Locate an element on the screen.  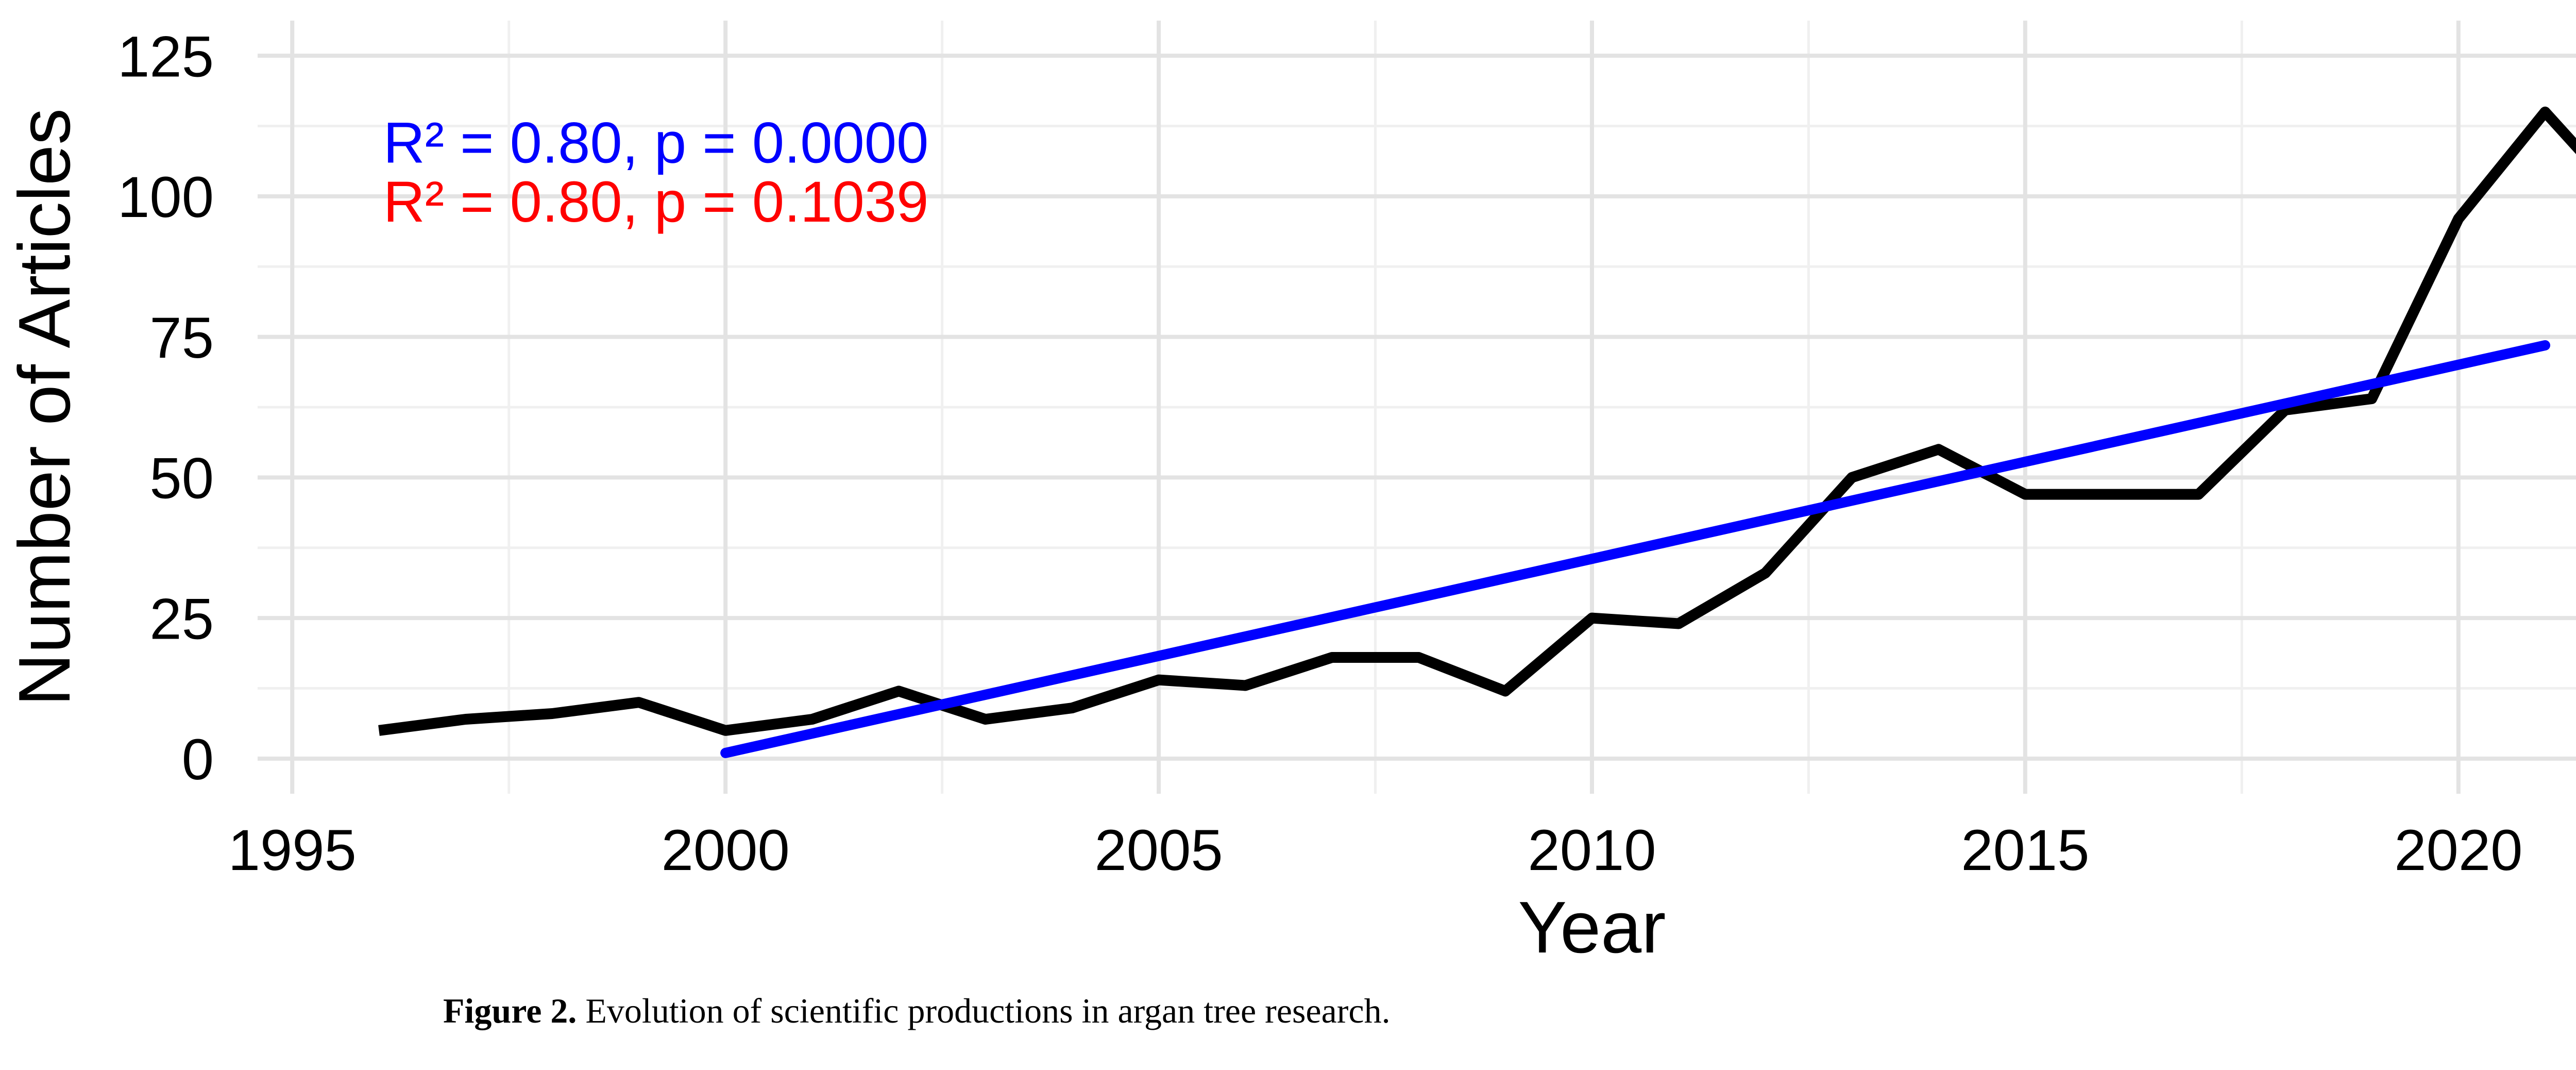
y-axis-title: Number of Articles is located at coordinates (45, 407).